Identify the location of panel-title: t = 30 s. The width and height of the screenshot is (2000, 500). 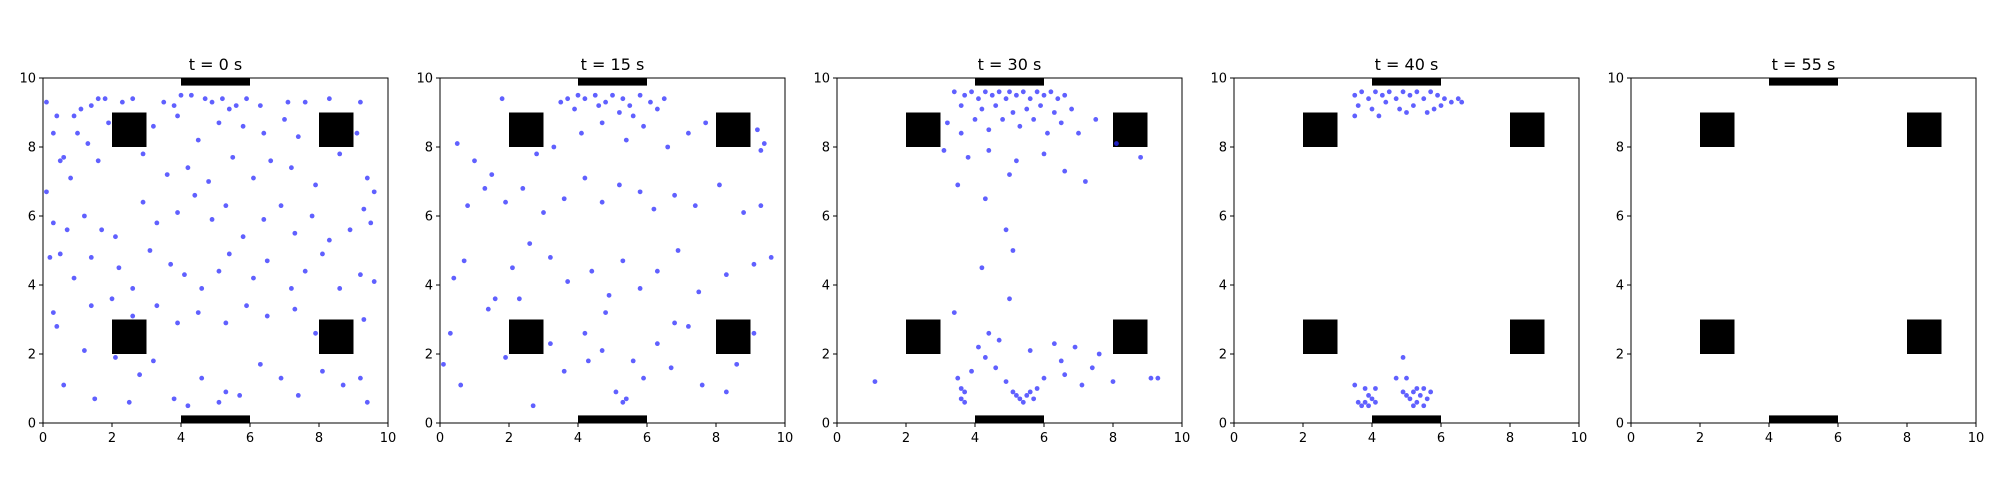
(1010, 64).